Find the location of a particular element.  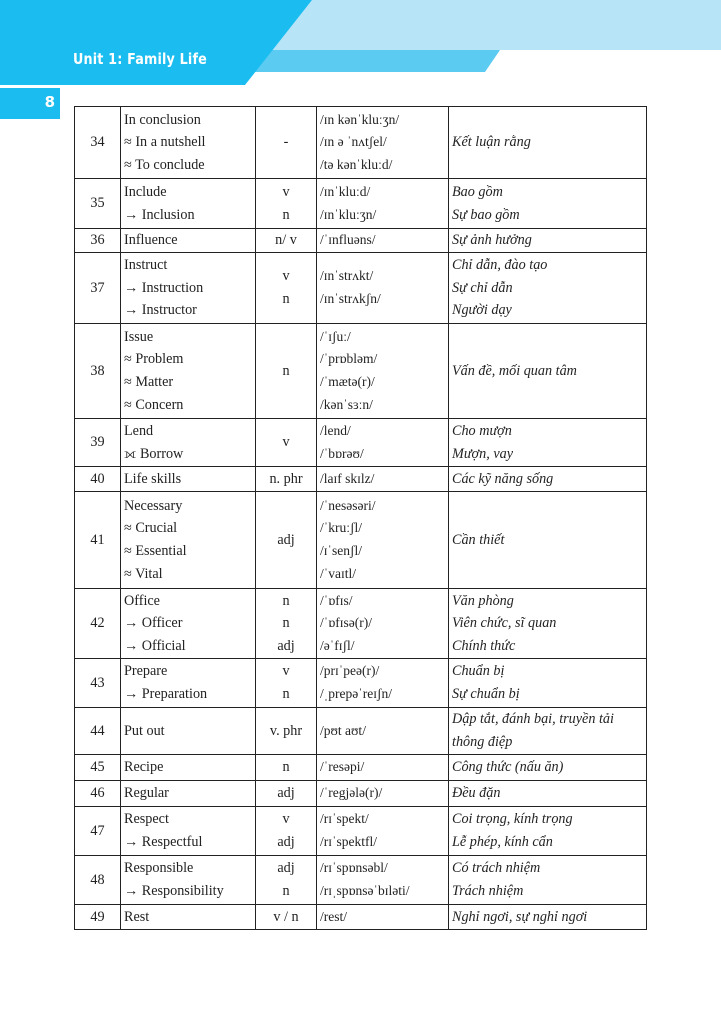

cell-word: Office → Officer → Official is located at coordinates (188, 623).